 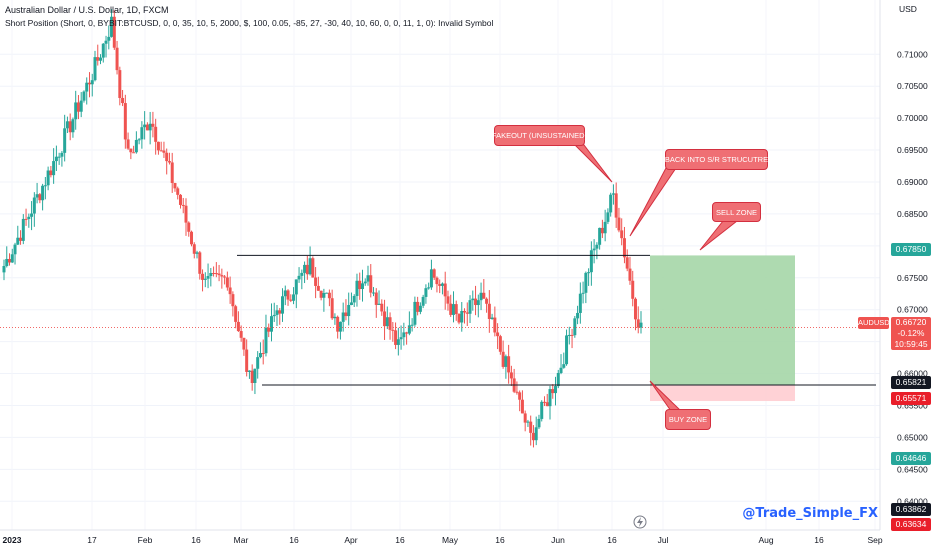 I want to click on price-tick-label: 0.68500, so click(x=912, y=214).